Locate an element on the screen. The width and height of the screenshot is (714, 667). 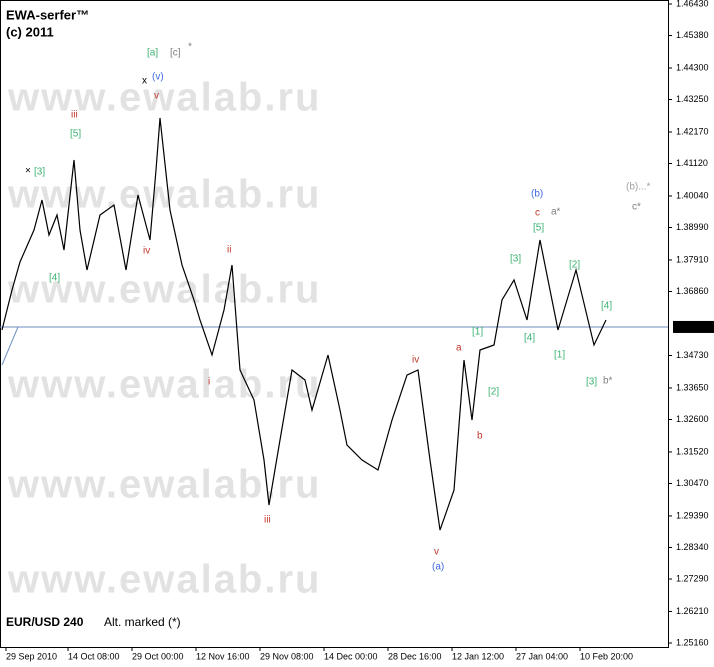
y-tick-label: 1.44300 is located at coordinates (692, 67).